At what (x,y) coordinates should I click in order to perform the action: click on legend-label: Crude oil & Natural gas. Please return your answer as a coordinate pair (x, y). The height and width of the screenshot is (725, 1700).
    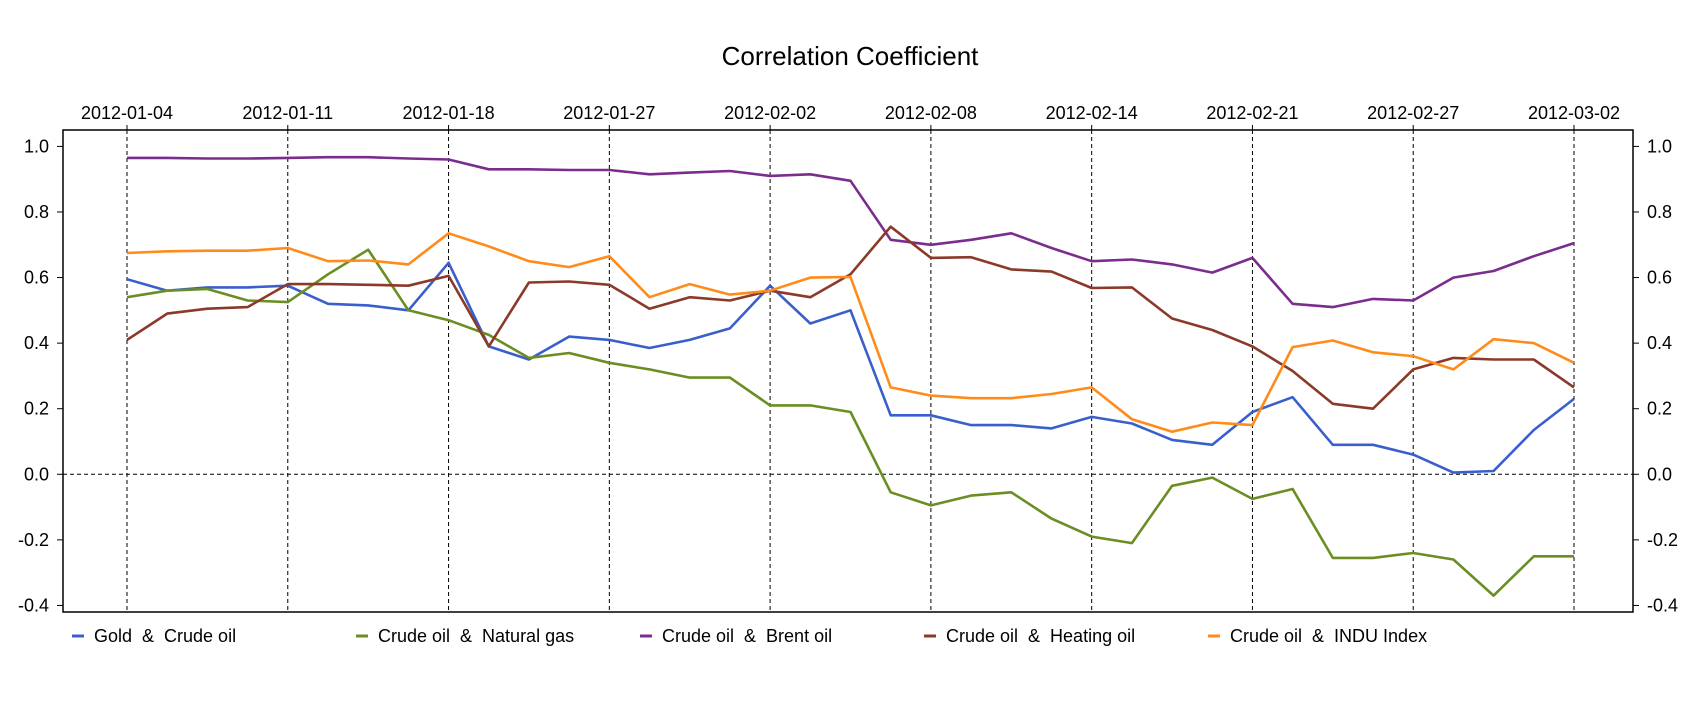
    Looking at the image, I should click on (476, 636).